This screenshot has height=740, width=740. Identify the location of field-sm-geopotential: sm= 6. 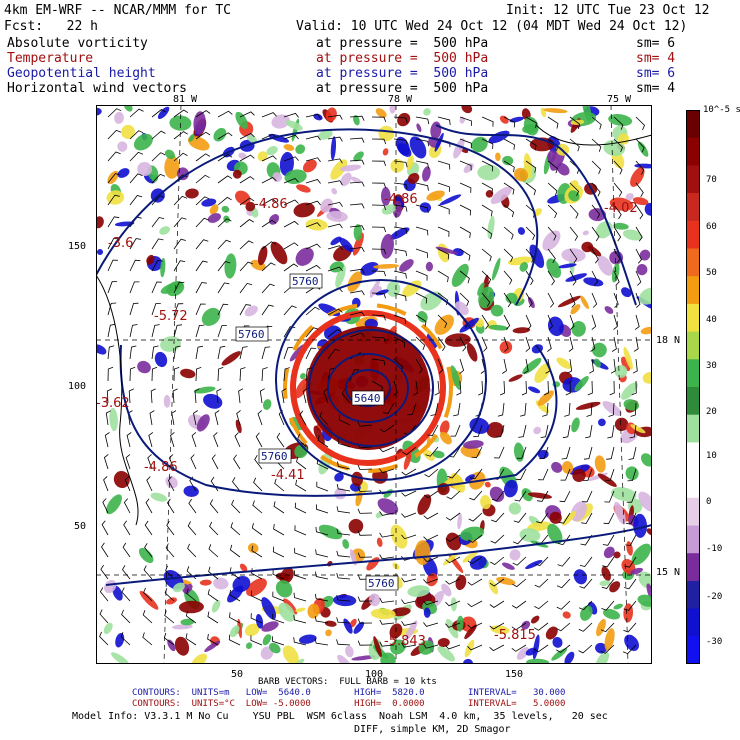
(656, 73).